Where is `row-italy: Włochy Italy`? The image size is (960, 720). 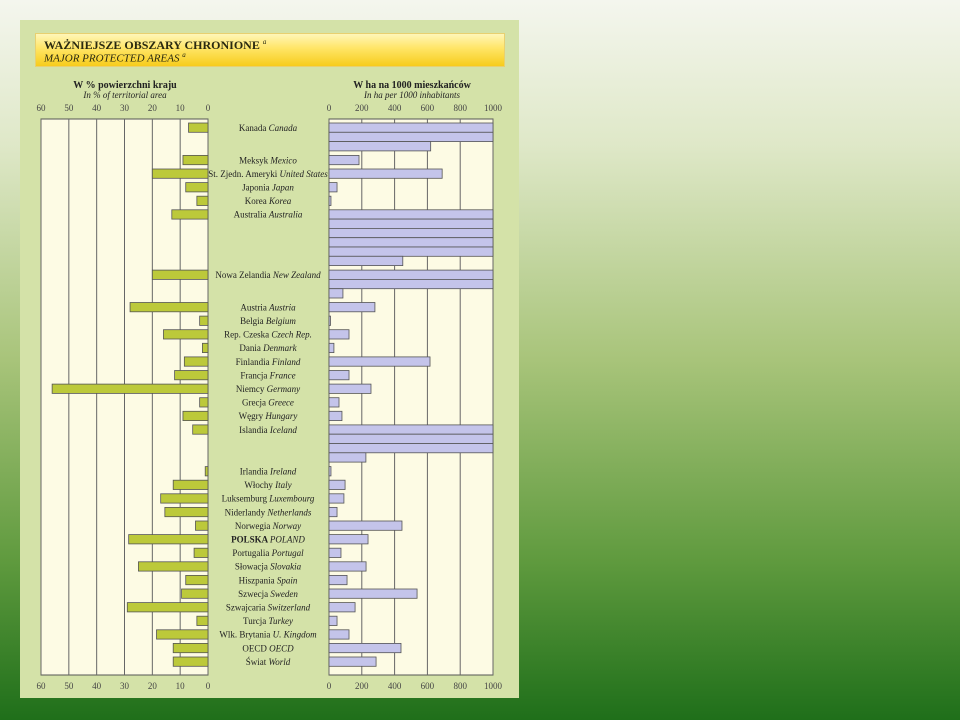
row-italy: Włochy Italy is located at coordinates (259, 484).